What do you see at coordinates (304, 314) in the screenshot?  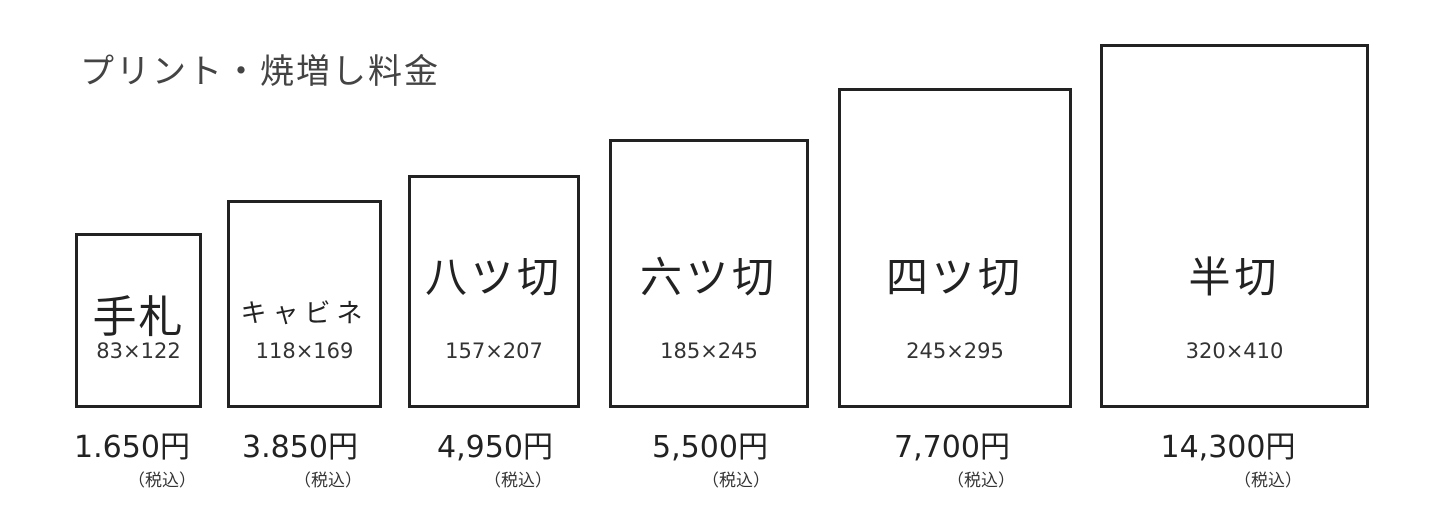 I see `size-name: キャビネ` at bounding box center [304, 314].